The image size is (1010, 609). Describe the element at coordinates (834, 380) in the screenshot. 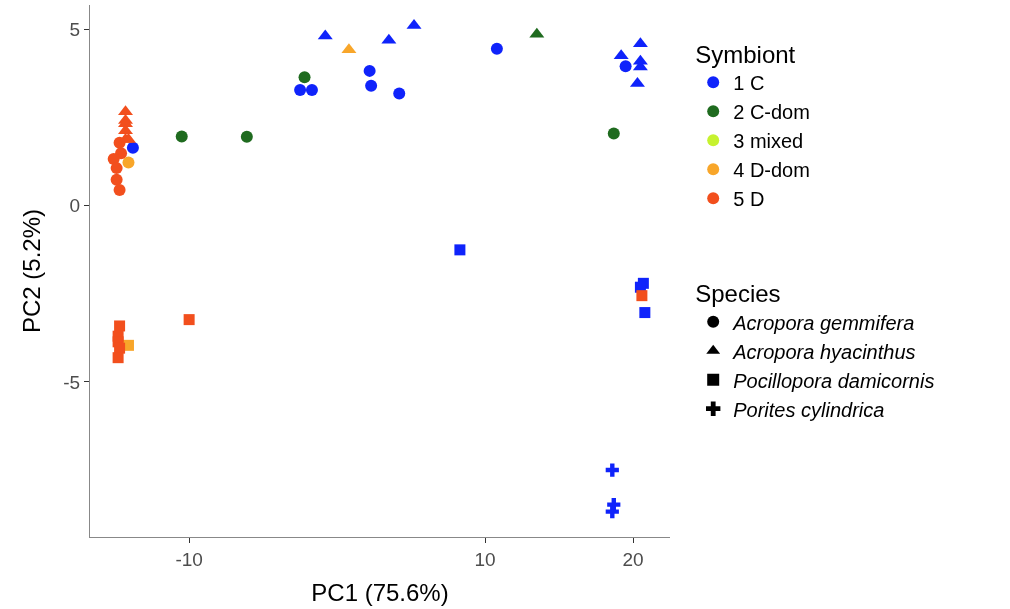

I see `legend-label: Pocillopora damicornis` at that location.